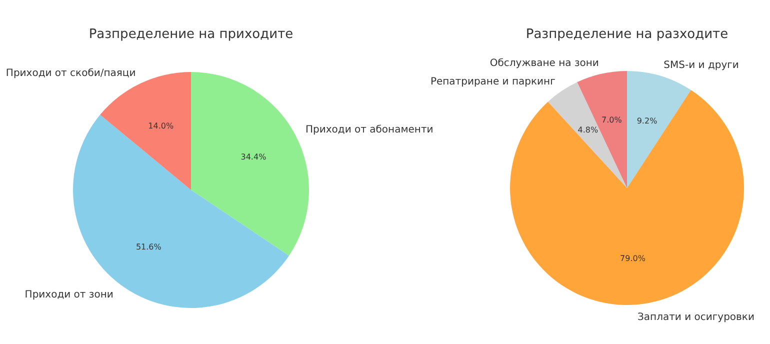 This screenshot has width=770, height=344. I want to click on data-label: 9.2%, so click(647, 121).